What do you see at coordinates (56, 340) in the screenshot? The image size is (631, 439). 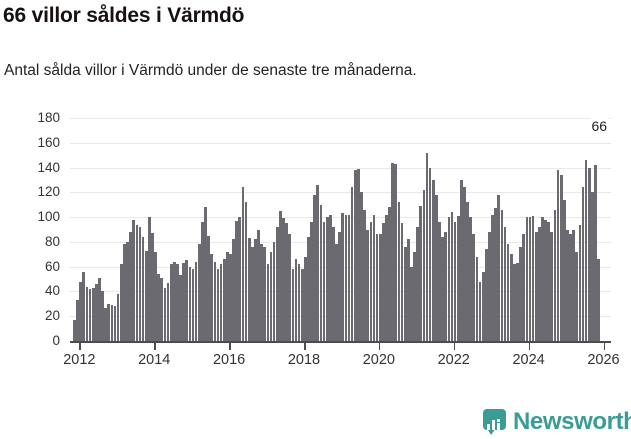 I see `y-axis-tick-label: 0` at bounding box center [56, 340].